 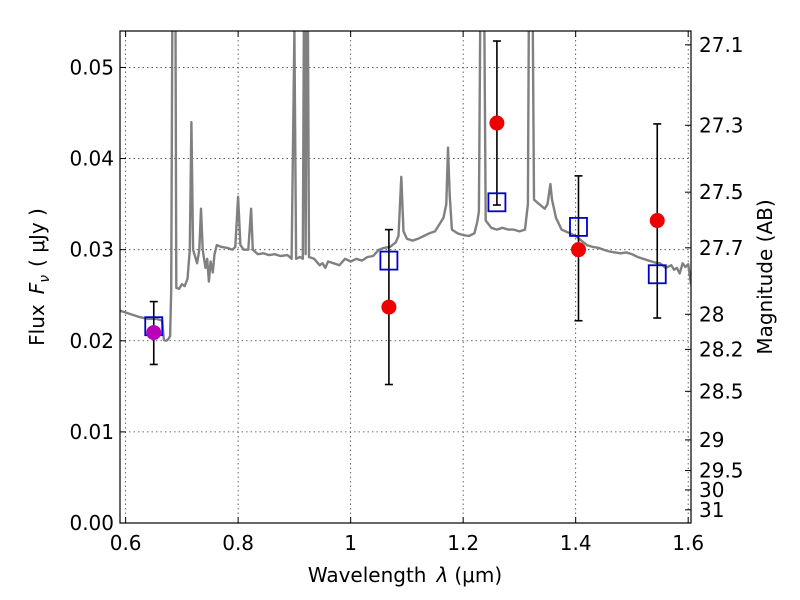 What do you see at coordinates (721, 192) in the screenshot?
I see `y2-tick-label: 27.5` at bounding box center [721, 192].